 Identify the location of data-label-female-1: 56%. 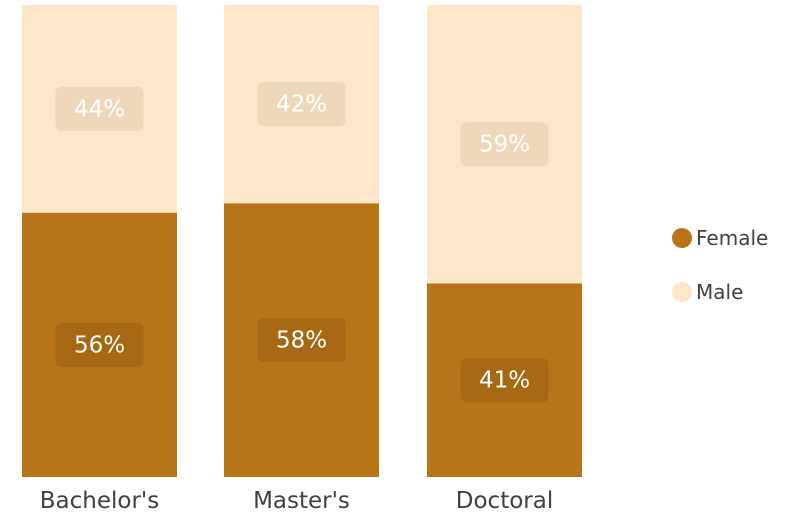
(99, 345).